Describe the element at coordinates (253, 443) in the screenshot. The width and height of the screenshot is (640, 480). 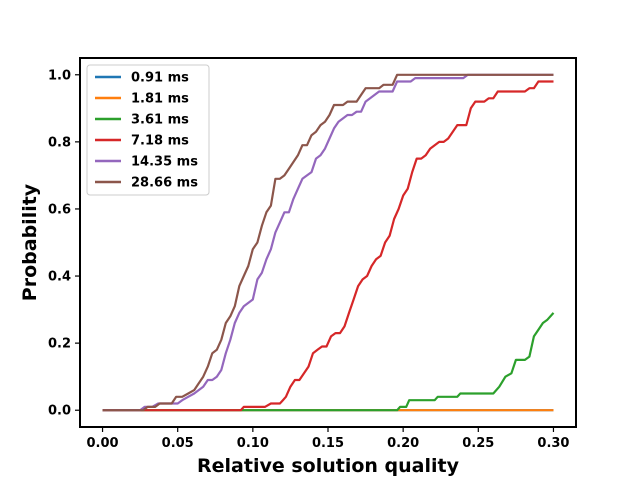
I see `x-tick-label: 0.10` at that location.